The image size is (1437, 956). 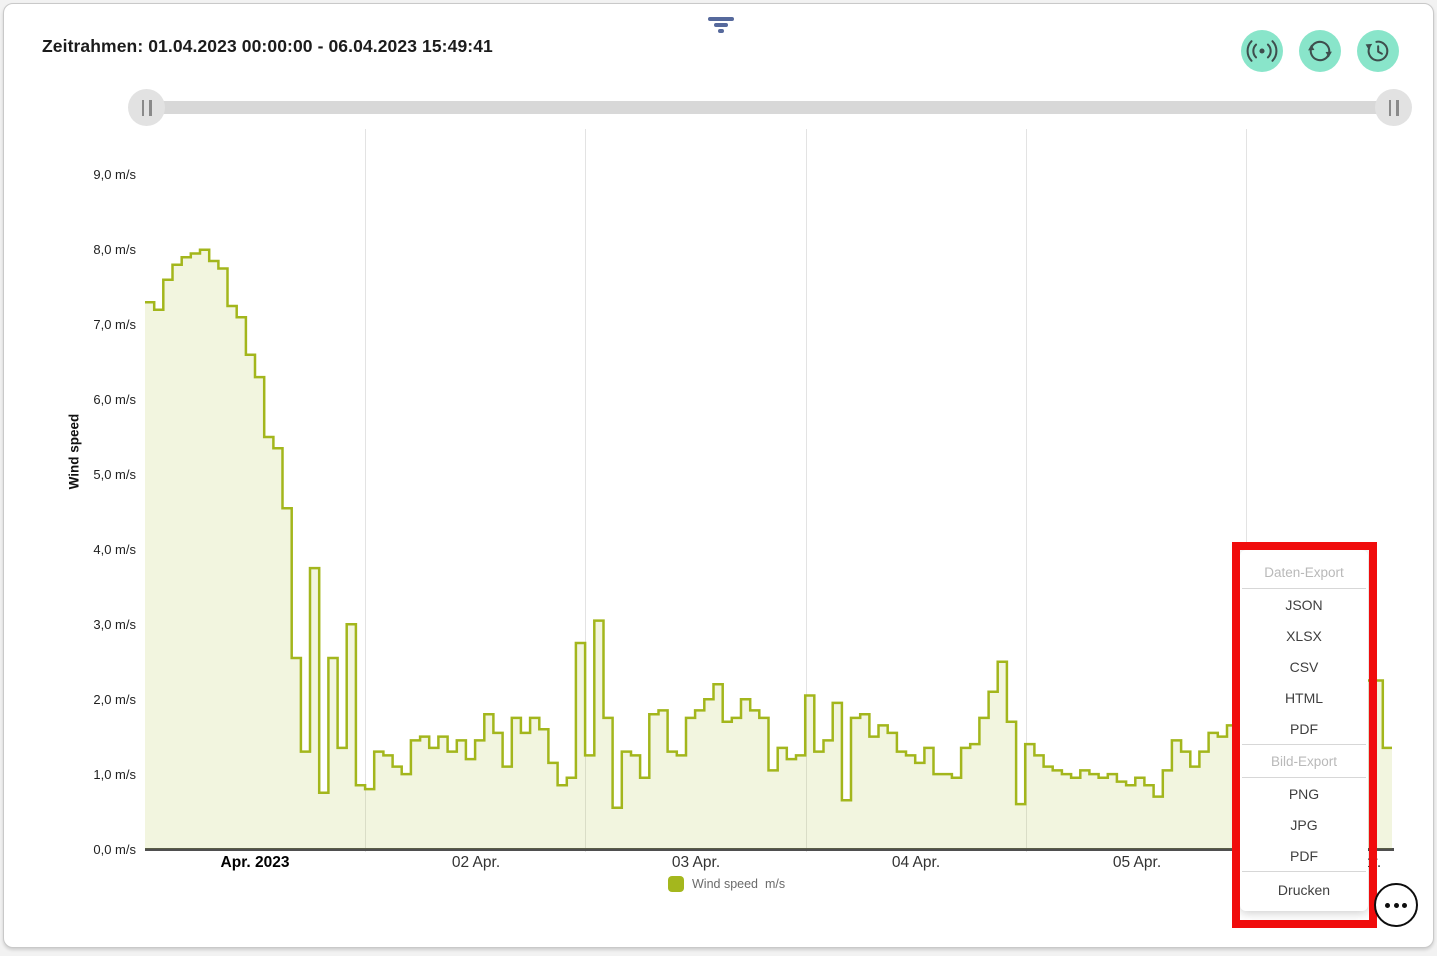 I want to click on menu-item-drucken: Drucken, so click(x=1304, y=889).